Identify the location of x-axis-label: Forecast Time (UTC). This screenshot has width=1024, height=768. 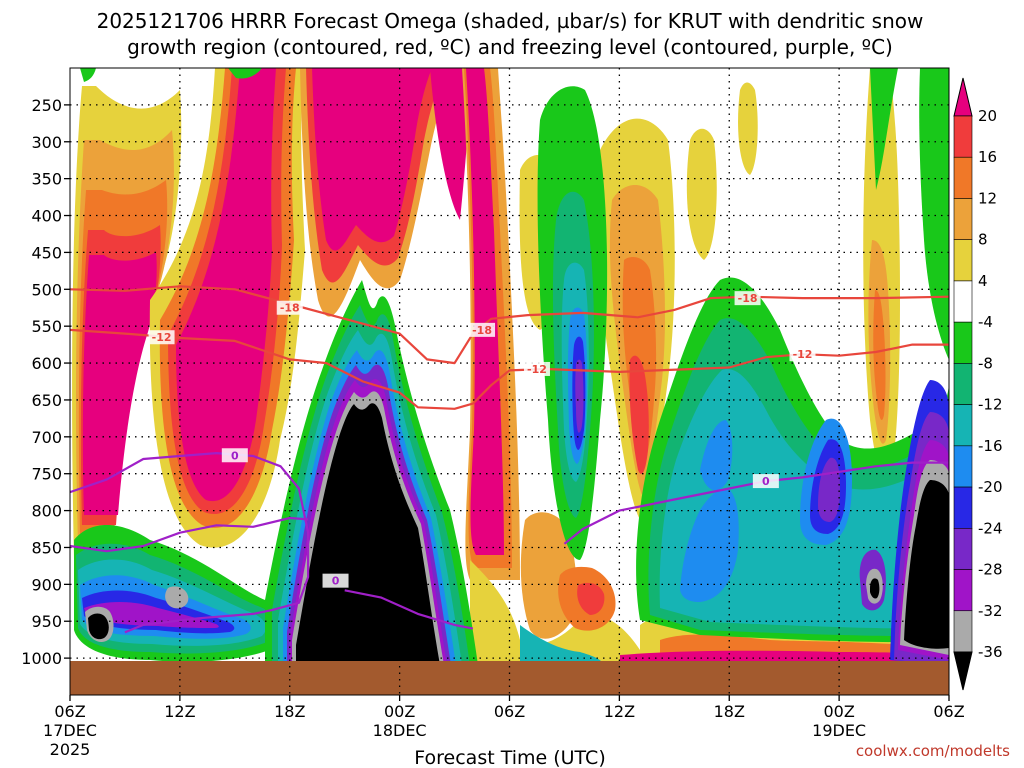
(509, 757).